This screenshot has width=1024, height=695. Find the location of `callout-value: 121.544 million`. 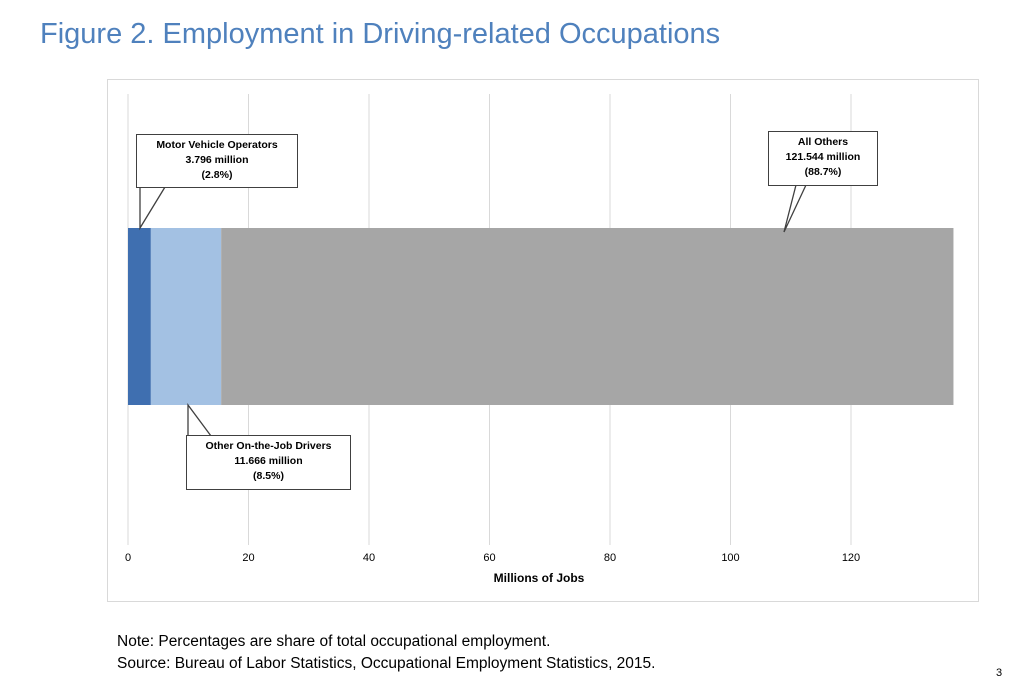

callout-value: 121.544 million is located at coordinates (823, 157).